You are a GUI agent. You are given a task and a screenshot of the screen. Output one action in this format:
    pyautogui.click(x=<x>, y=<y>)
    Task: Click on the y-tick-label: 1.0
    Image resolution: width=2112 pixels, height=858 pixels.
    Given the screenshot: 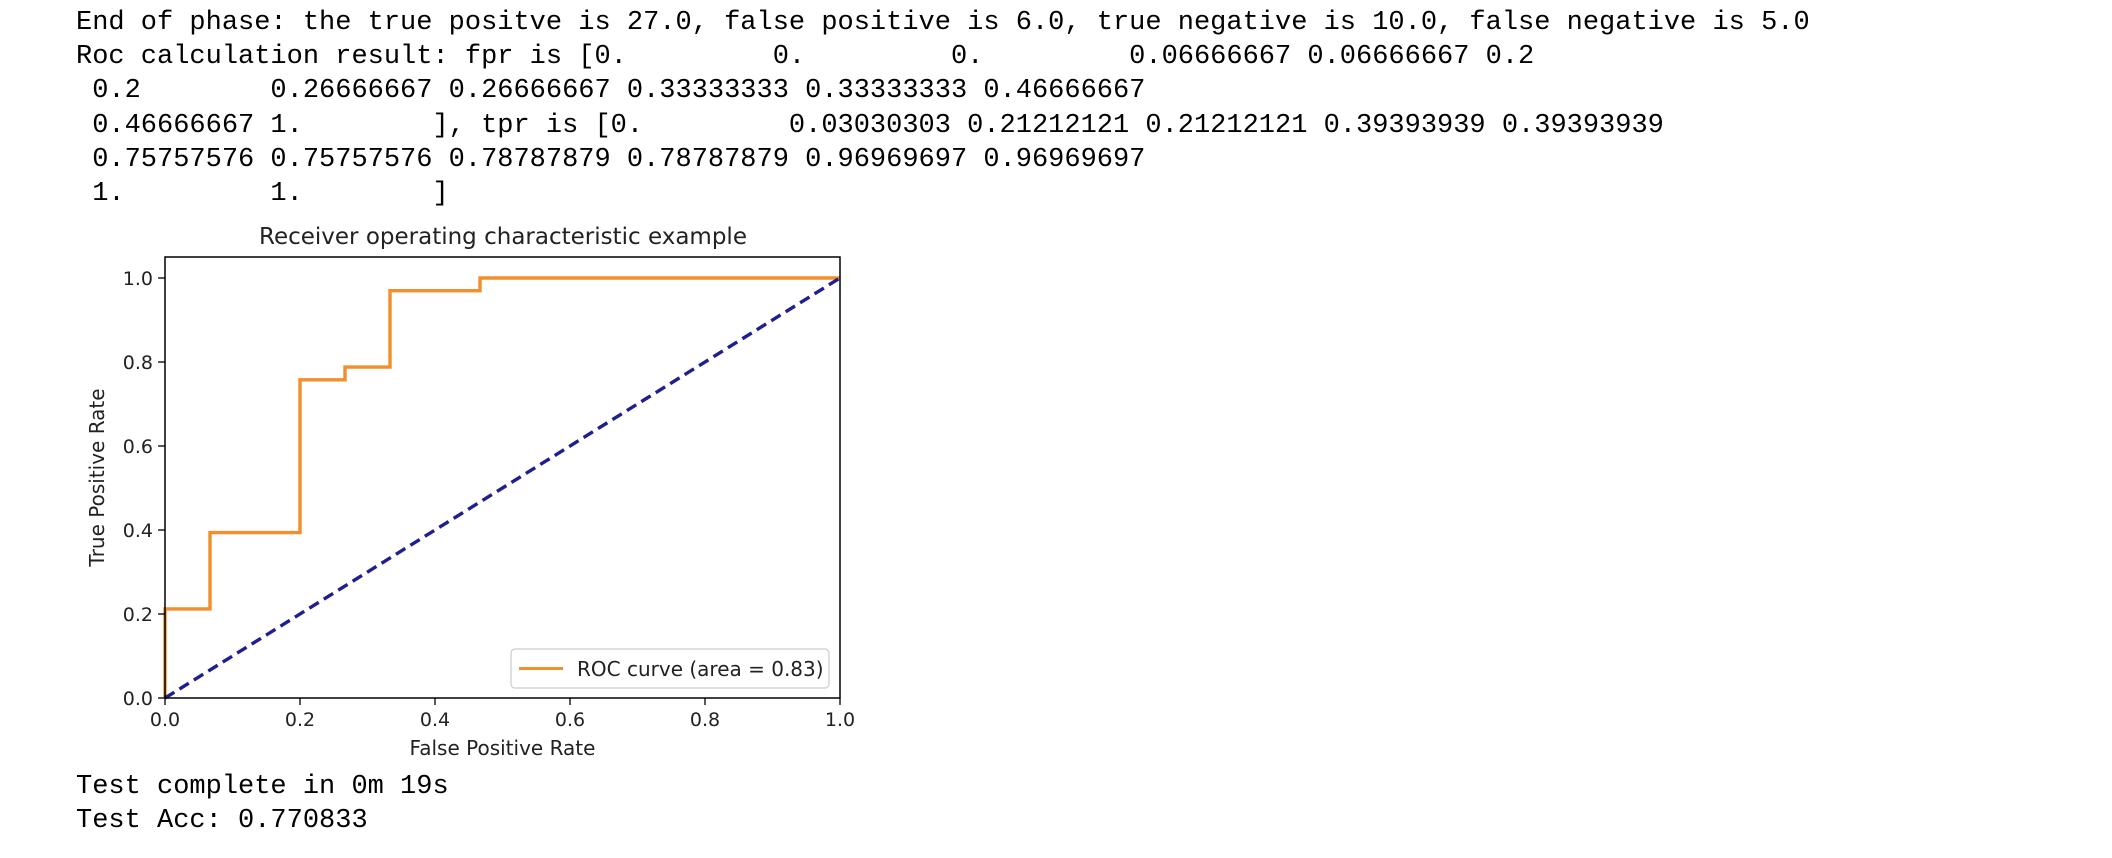 What is the action you would take?
    pyautogui.click(x=138, y=279)
    